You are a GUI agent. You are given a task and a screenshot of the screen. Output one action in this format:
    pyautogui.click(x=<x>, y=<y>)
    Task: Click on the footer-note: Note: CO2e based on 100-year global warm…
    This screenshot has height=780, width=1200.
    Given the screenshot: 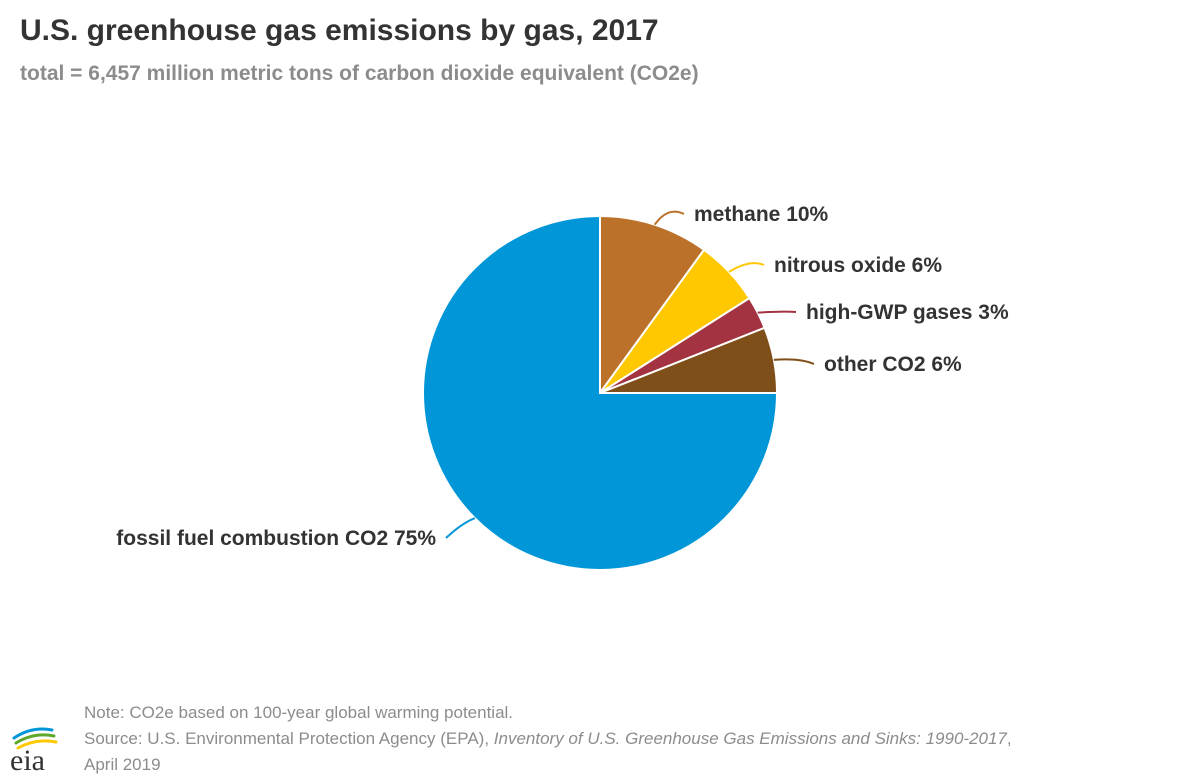 What is the action you would take?
    pyautogui.click(x=299, y=712)
    